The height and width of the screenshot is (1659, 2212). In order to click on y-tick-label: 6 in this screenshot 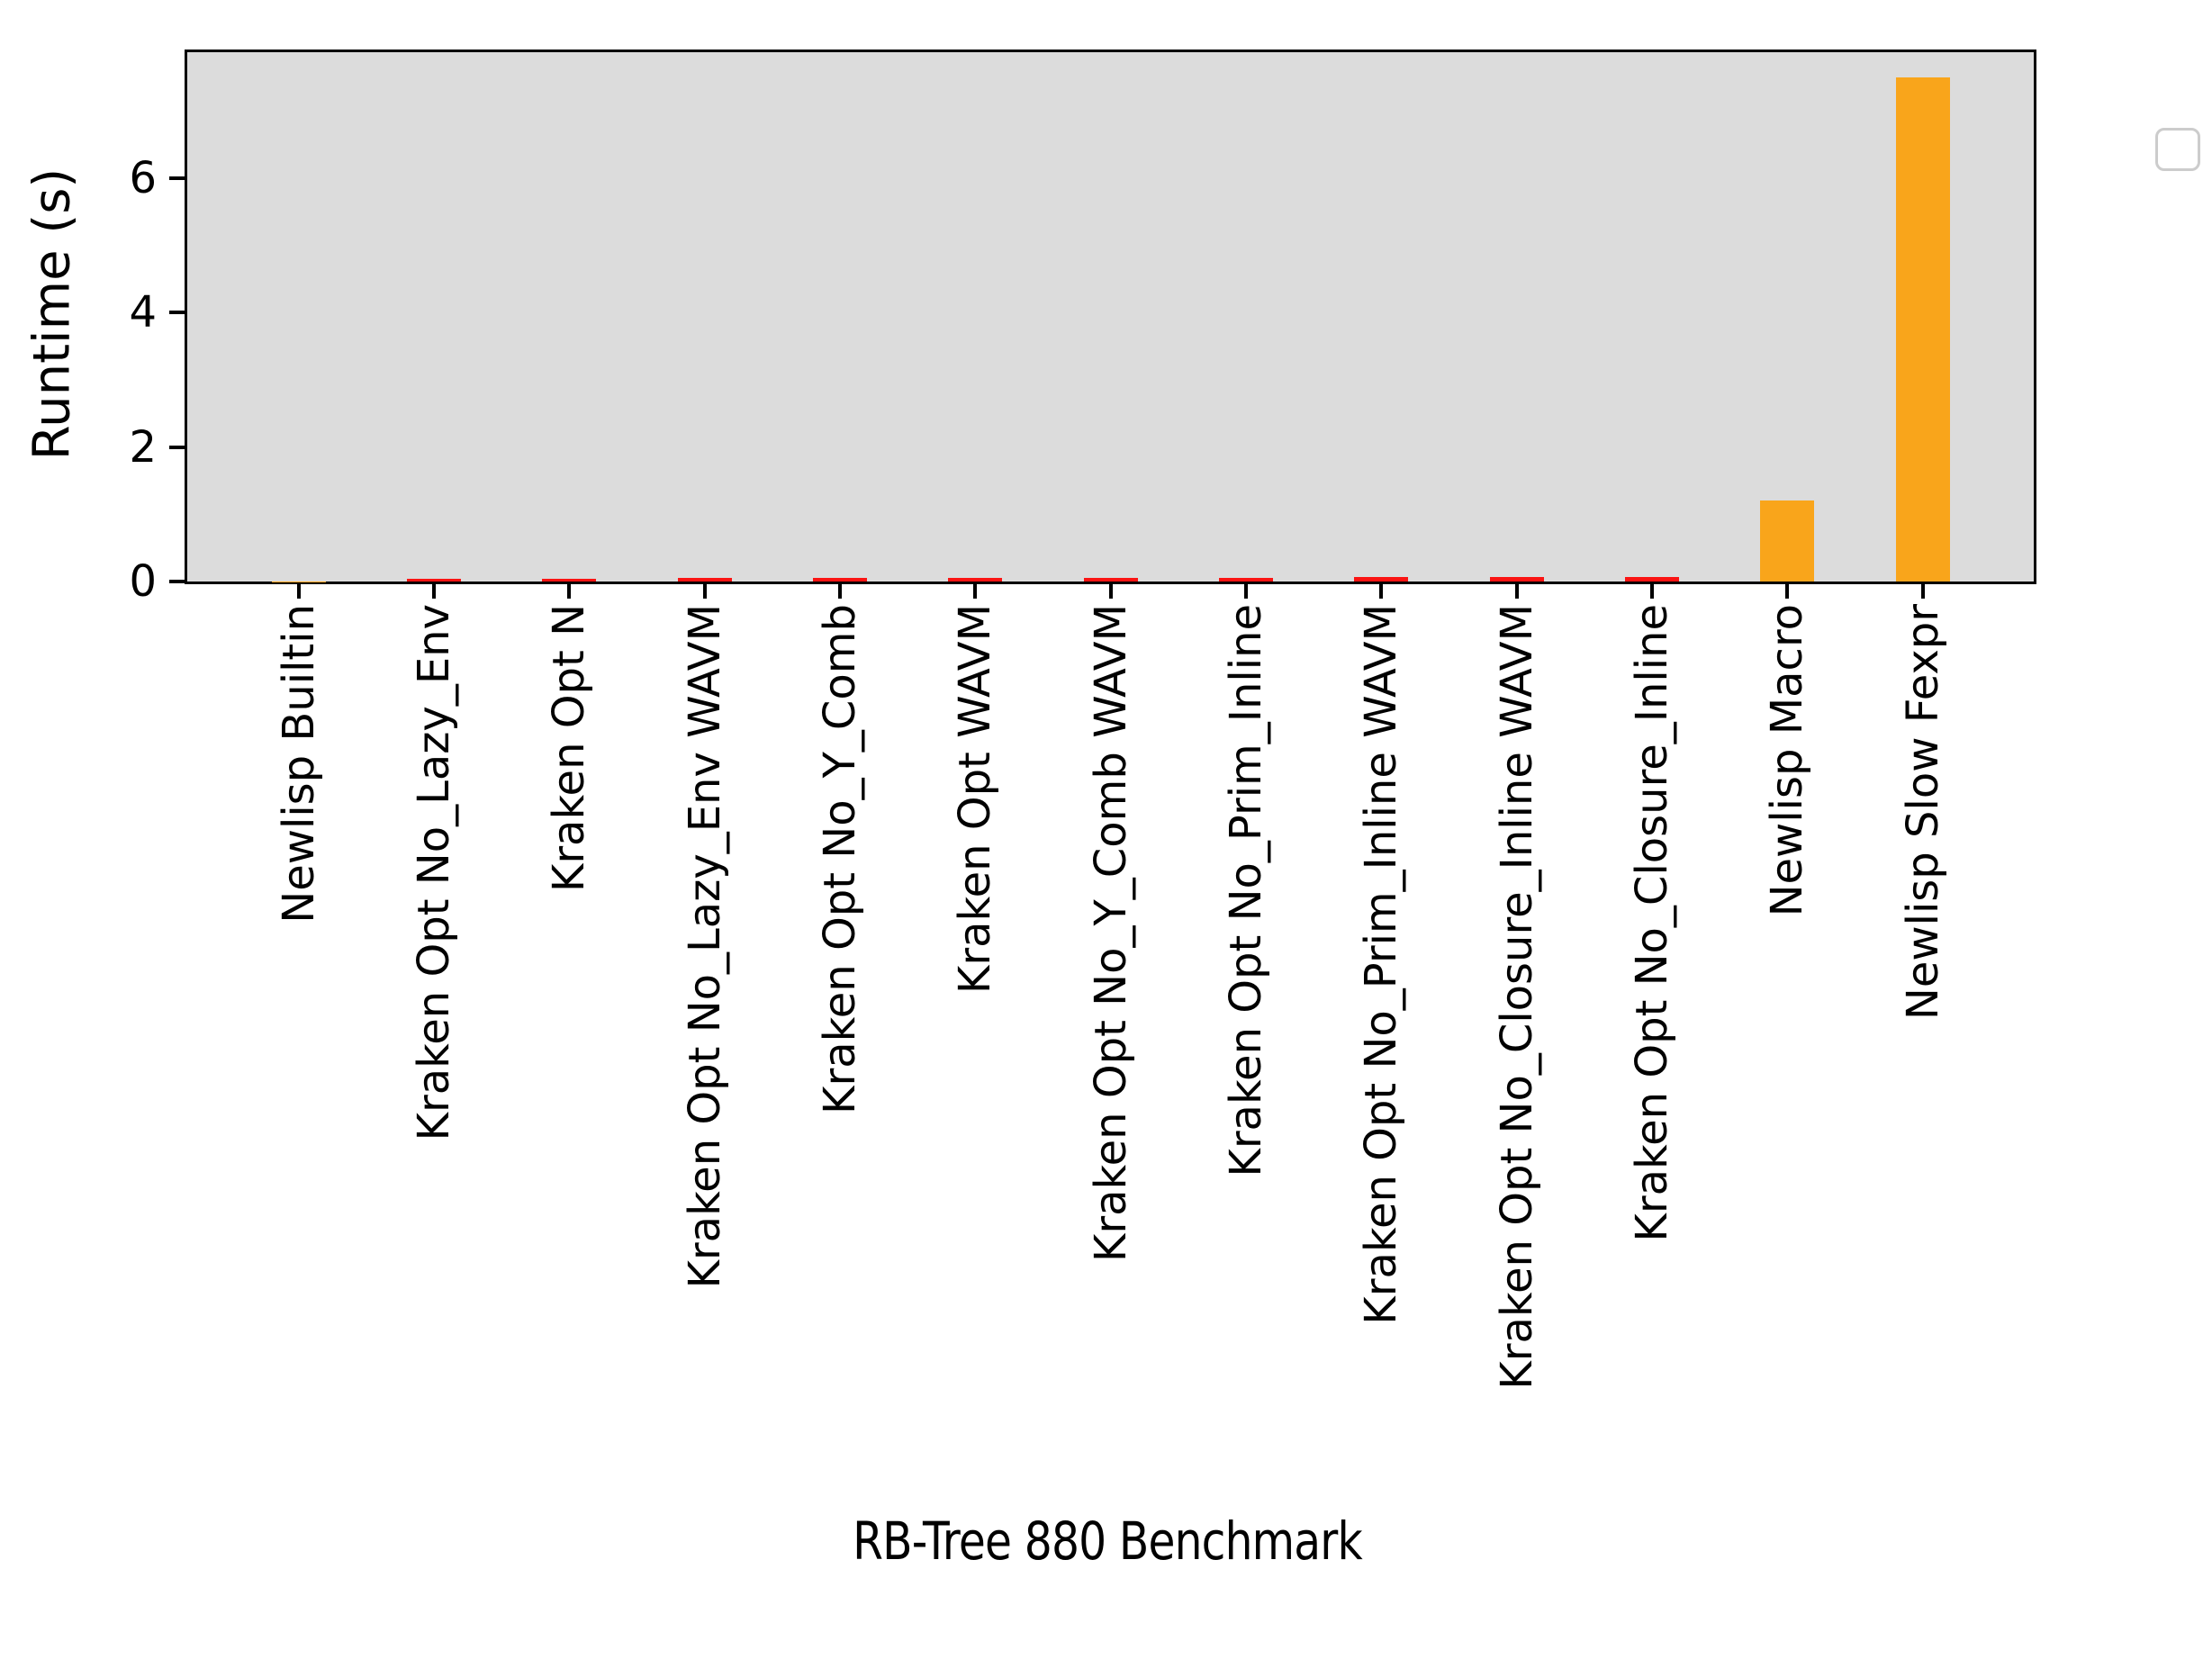, I will do `click(143, 178)`.